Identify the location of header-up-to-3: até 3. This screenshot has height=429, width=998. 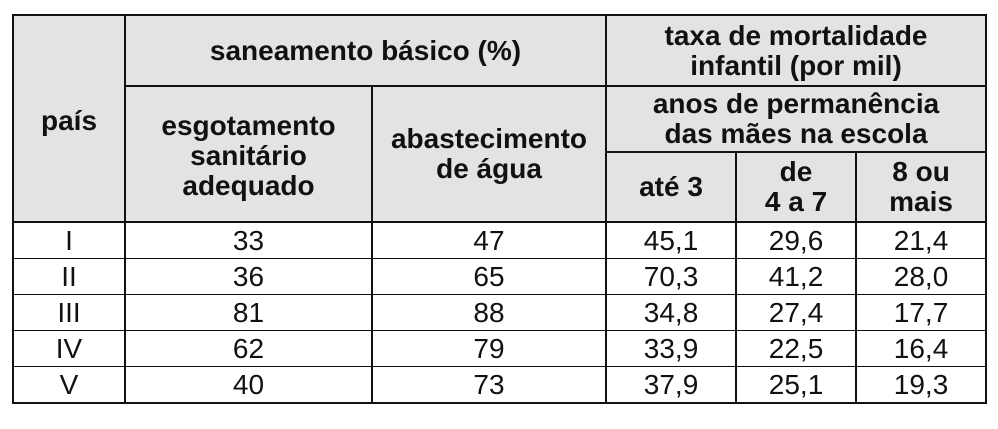
(671, 187).